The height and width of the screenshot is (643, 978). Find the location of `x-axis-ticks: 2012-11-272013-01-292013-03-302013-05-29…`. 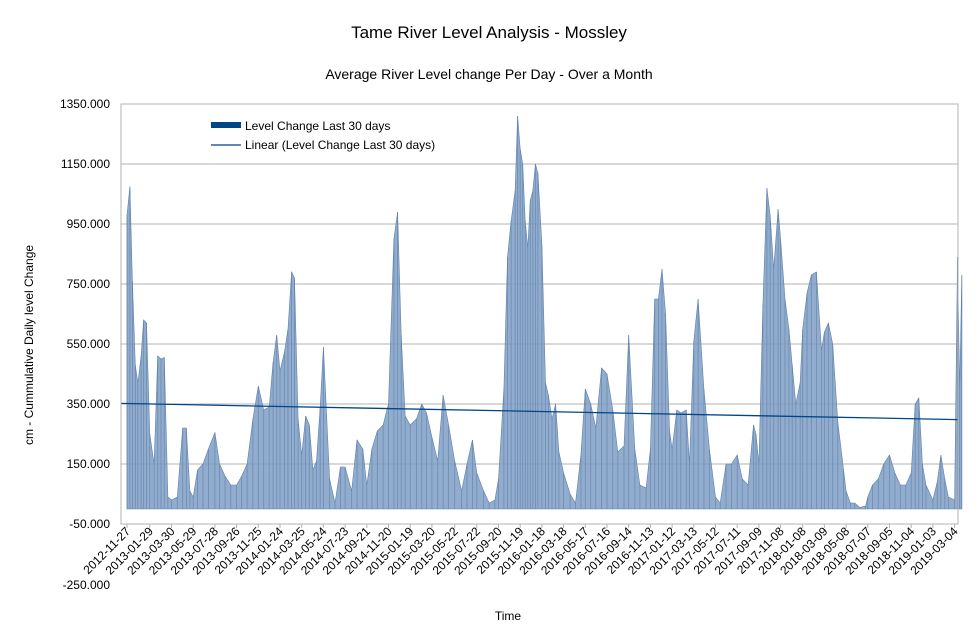

x-axis-ticks: 2012-11-272013-01-292013-03-302013-05-29… is located at coordinates (520, 551).